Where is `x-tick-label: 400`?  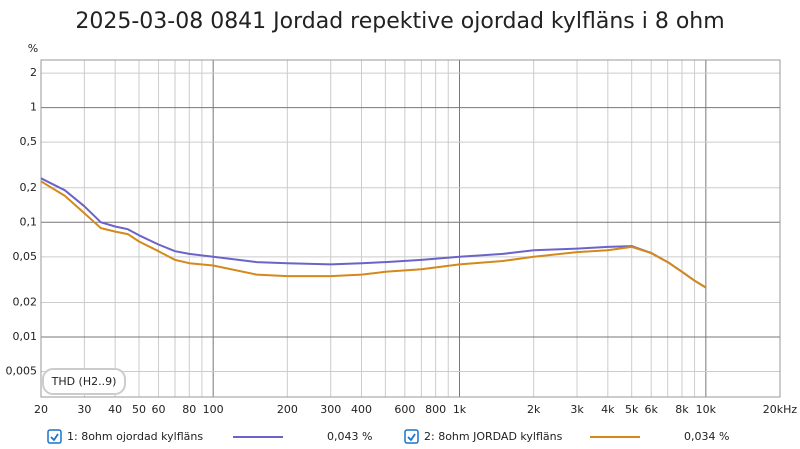 x-tick-label: 400 is located at coordinates (361, 409).